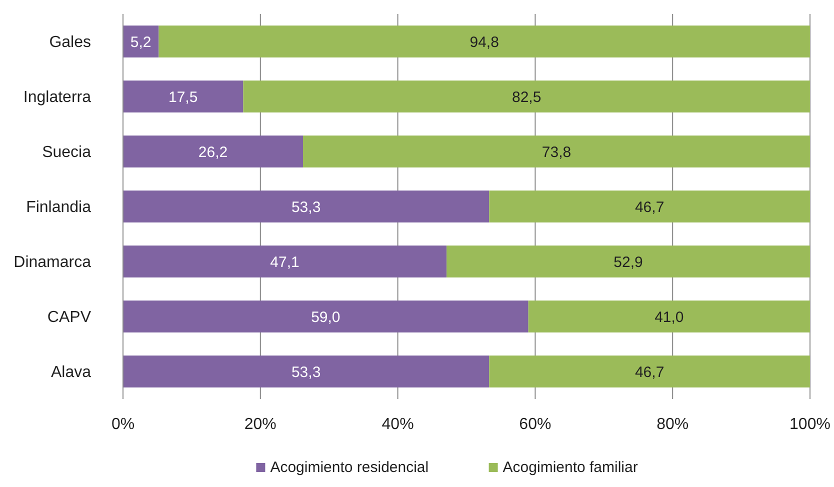  What do you see at coordinates (53, 263) in the screenshot?
I see `y-tick-label: Dinamarca` at bounding box center [53, 263].